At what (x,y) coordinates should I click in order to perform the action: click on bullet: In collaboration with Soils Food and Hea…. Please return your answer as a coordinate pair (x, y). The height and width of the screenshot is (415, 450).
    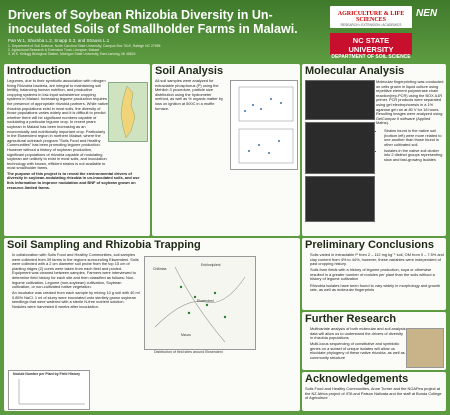
    Looking at the image, I should click on (76, 271).